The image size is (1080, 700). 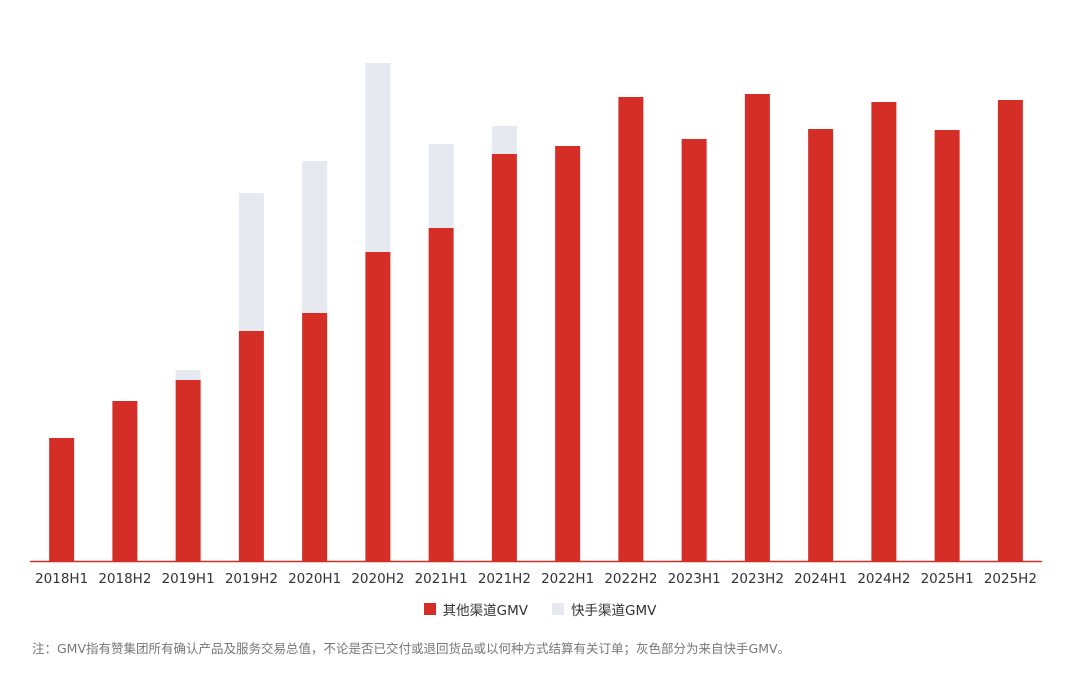 What do you see at coordinates (188, 375) in the screenshot?
I see `bar-kuaishou-2019H1` at bounding box center [188, 375].